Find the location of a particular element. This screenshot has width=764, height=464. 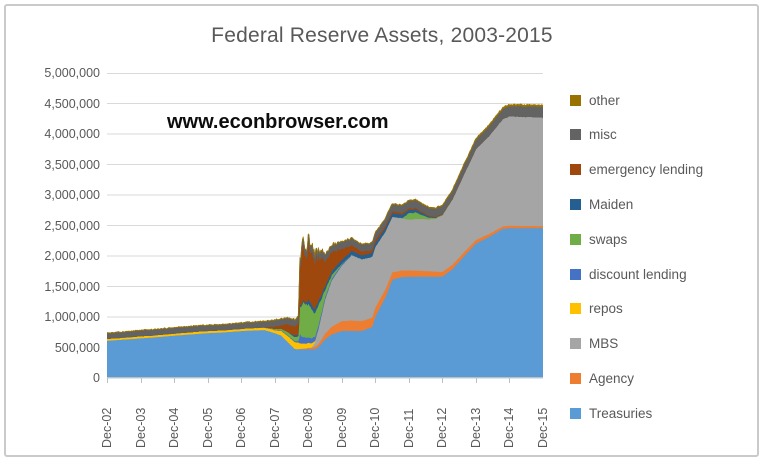

legend-item-other: other is located at coordinates (595, 100).